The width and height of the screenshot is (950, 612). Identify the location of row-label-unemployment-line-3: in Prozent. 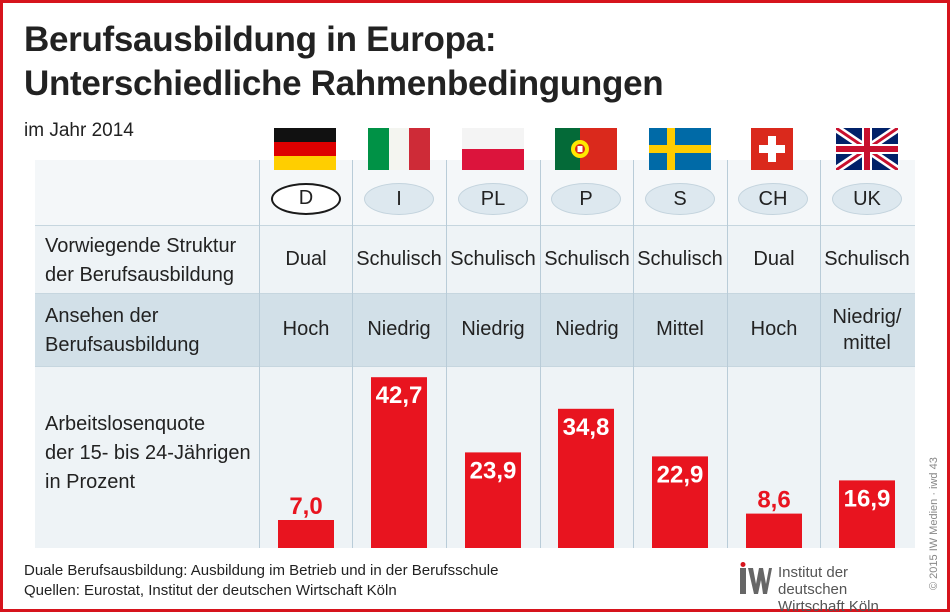
(90, 482).